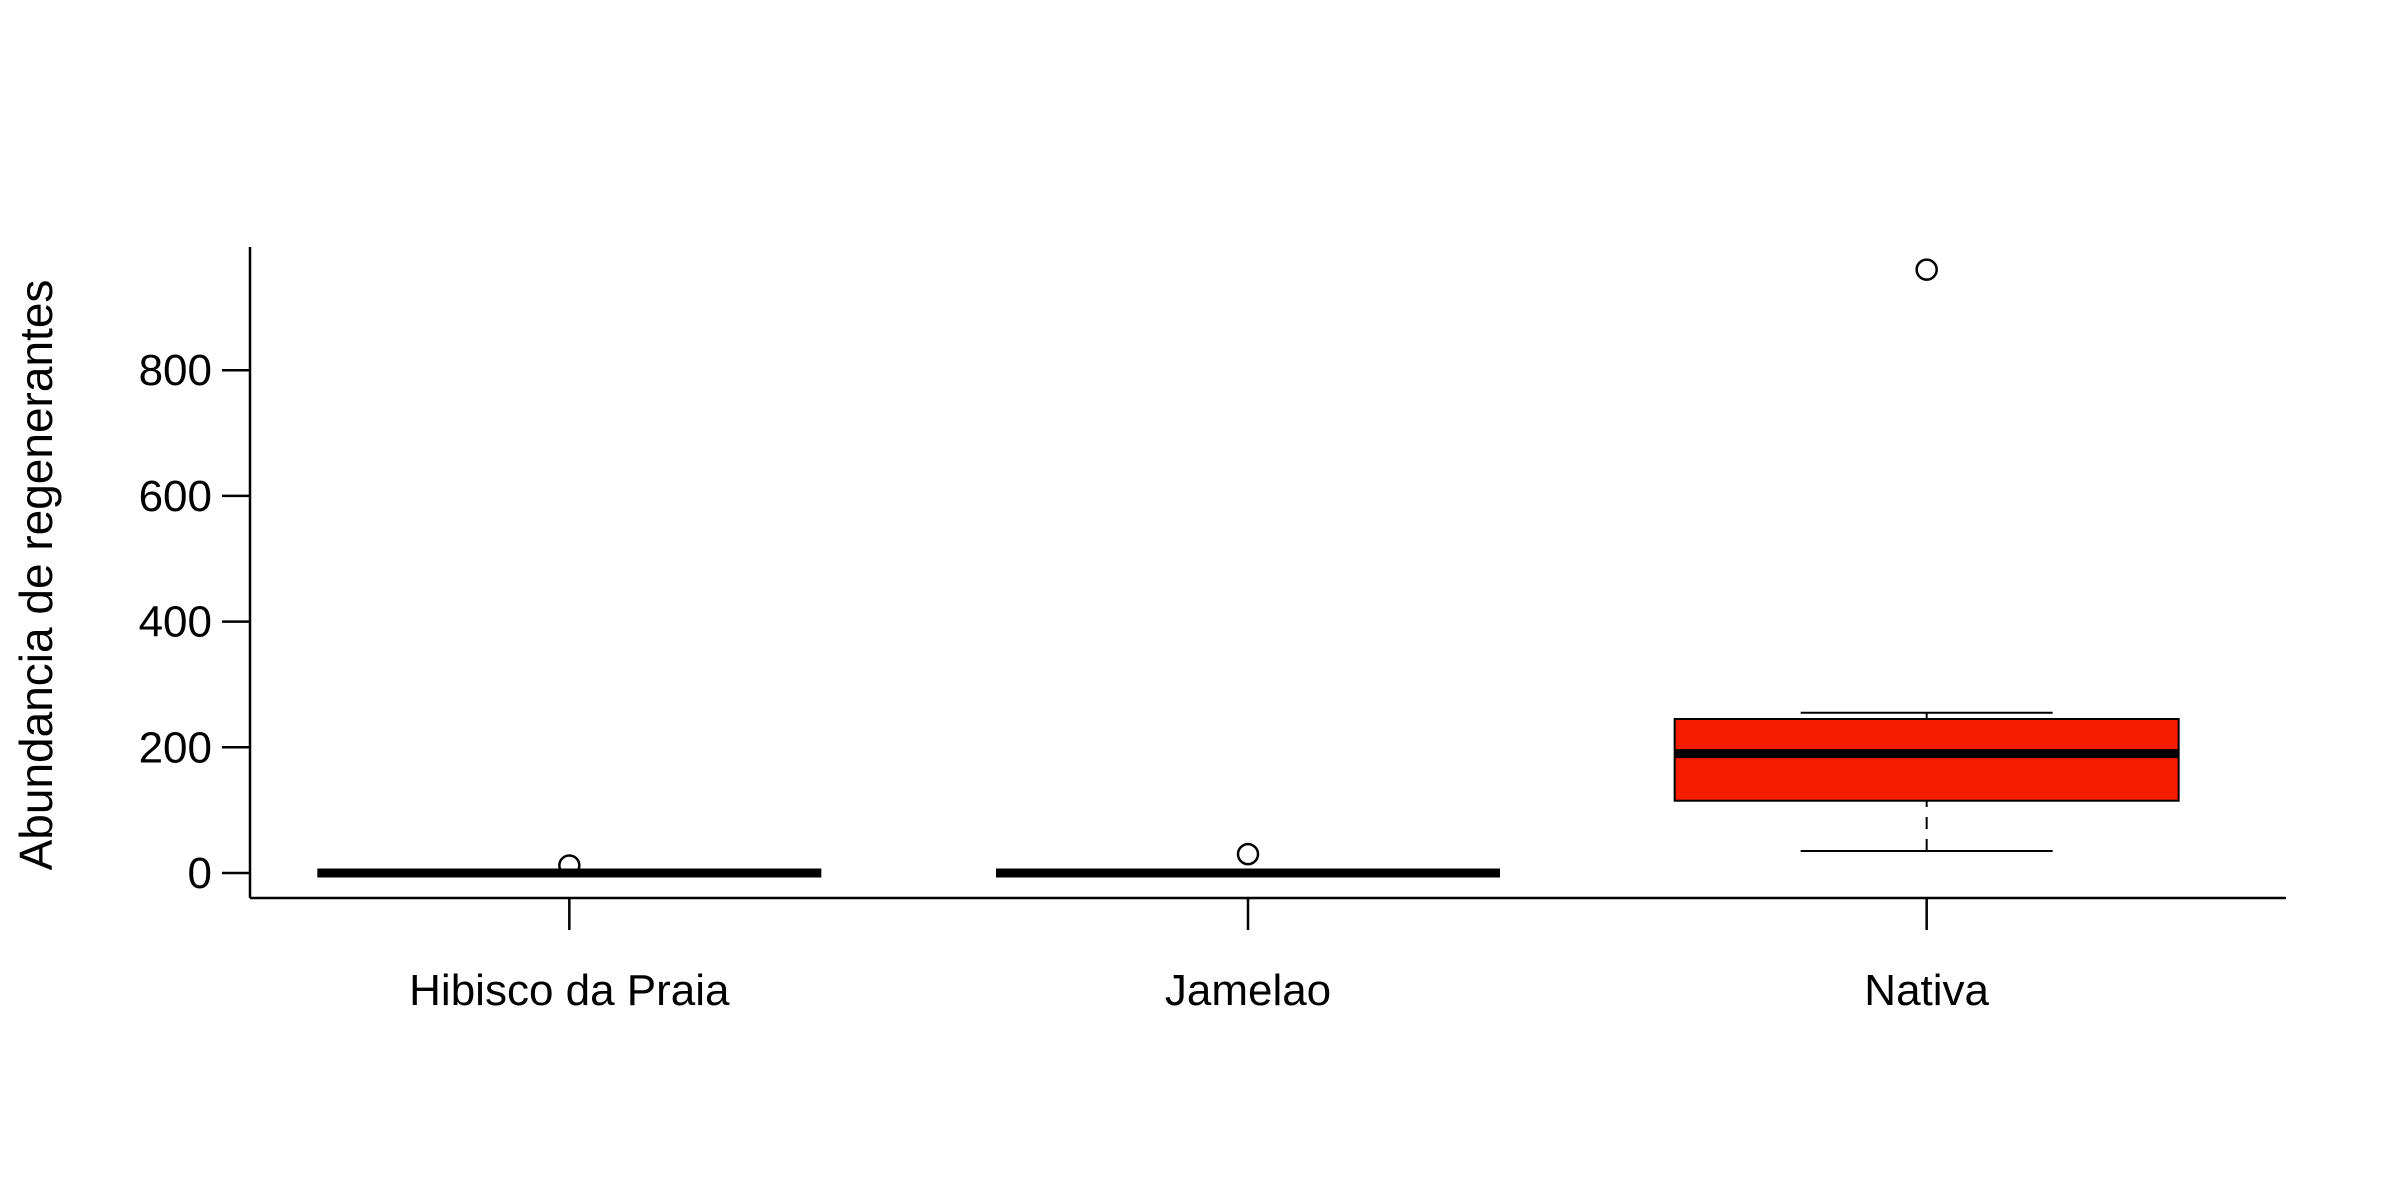  Describe the element at coordinates (1926, 760) in the screenshot. I see `box` at that location.